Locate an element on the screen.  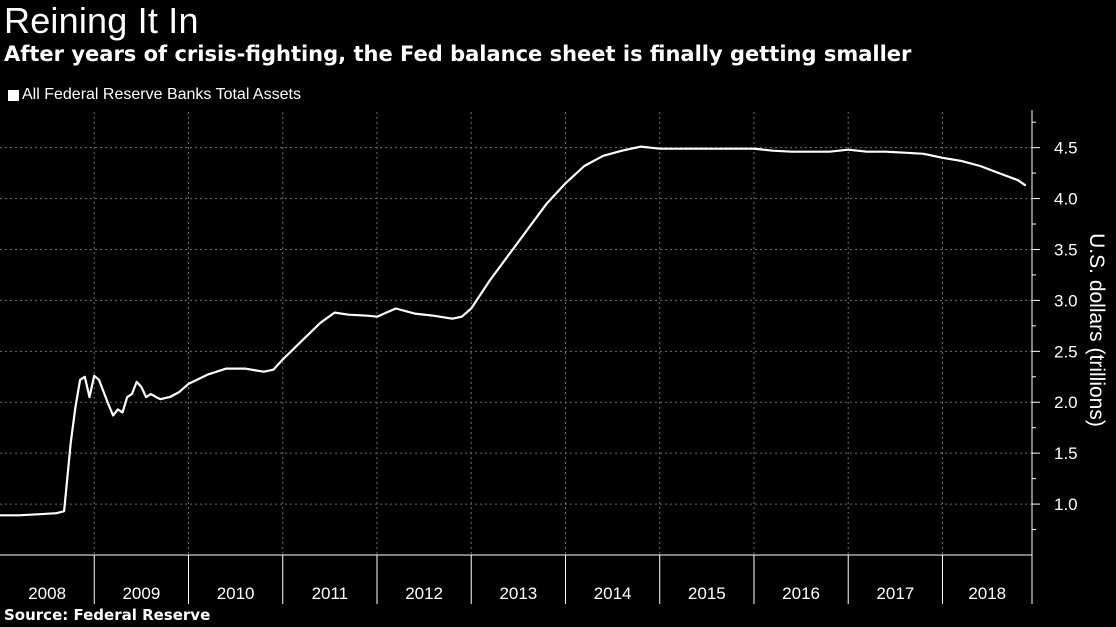
x-tick-label: 2018 is located at coordinates (987, 593).